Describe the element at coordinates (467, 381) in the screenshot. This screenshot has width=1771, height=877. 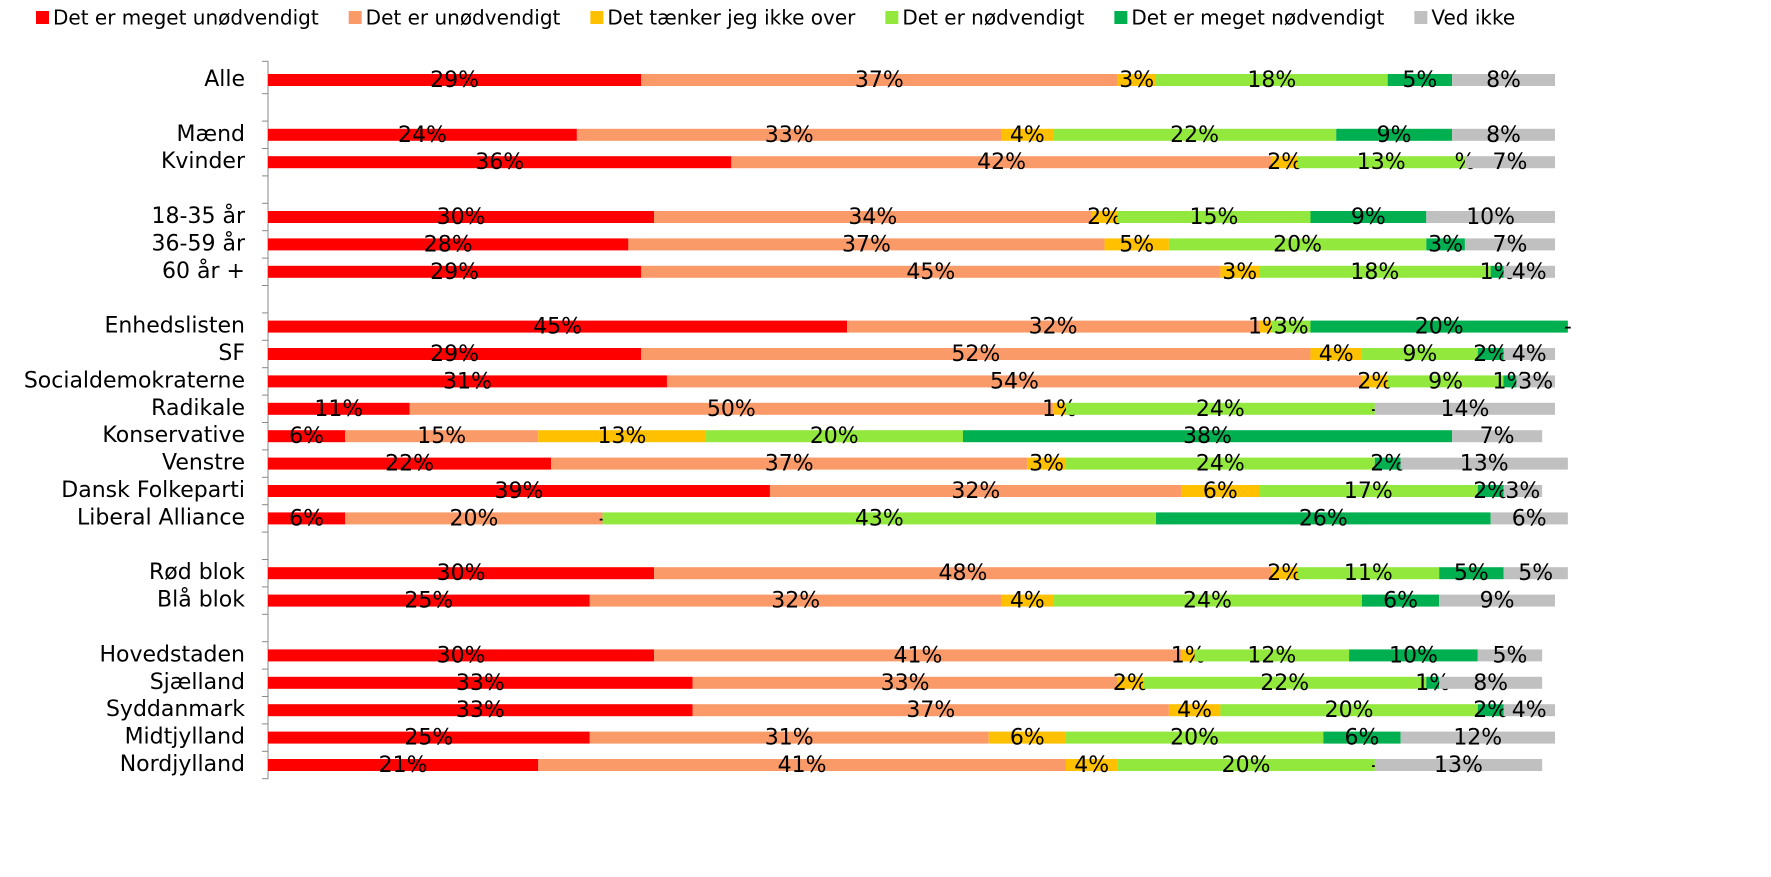
I see `data-label: 31%` at that location.